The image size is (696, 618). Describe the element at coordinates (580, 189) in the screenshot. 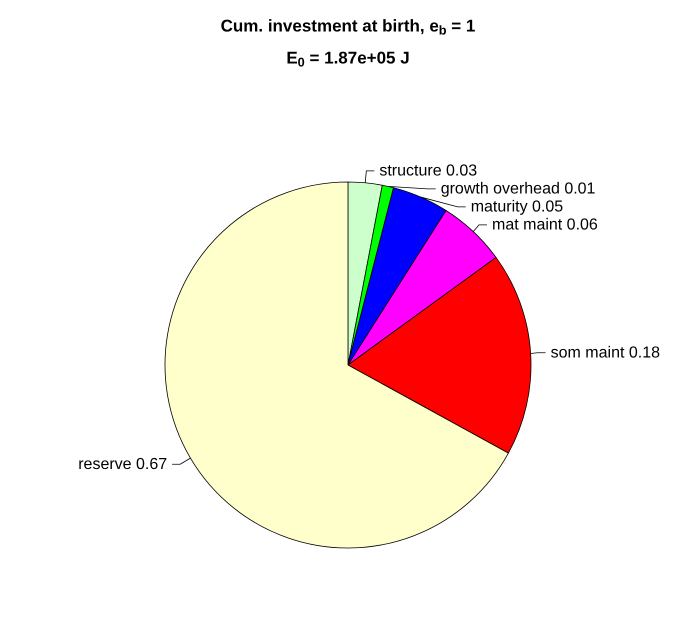

I see `data-label: 0.01` at that location.